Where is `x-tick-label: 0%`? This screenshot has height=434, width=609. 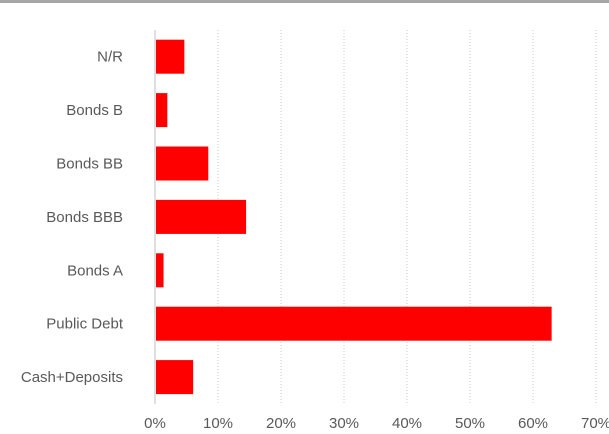
x-tick-label: 0% is located at coordinates (155, 423).